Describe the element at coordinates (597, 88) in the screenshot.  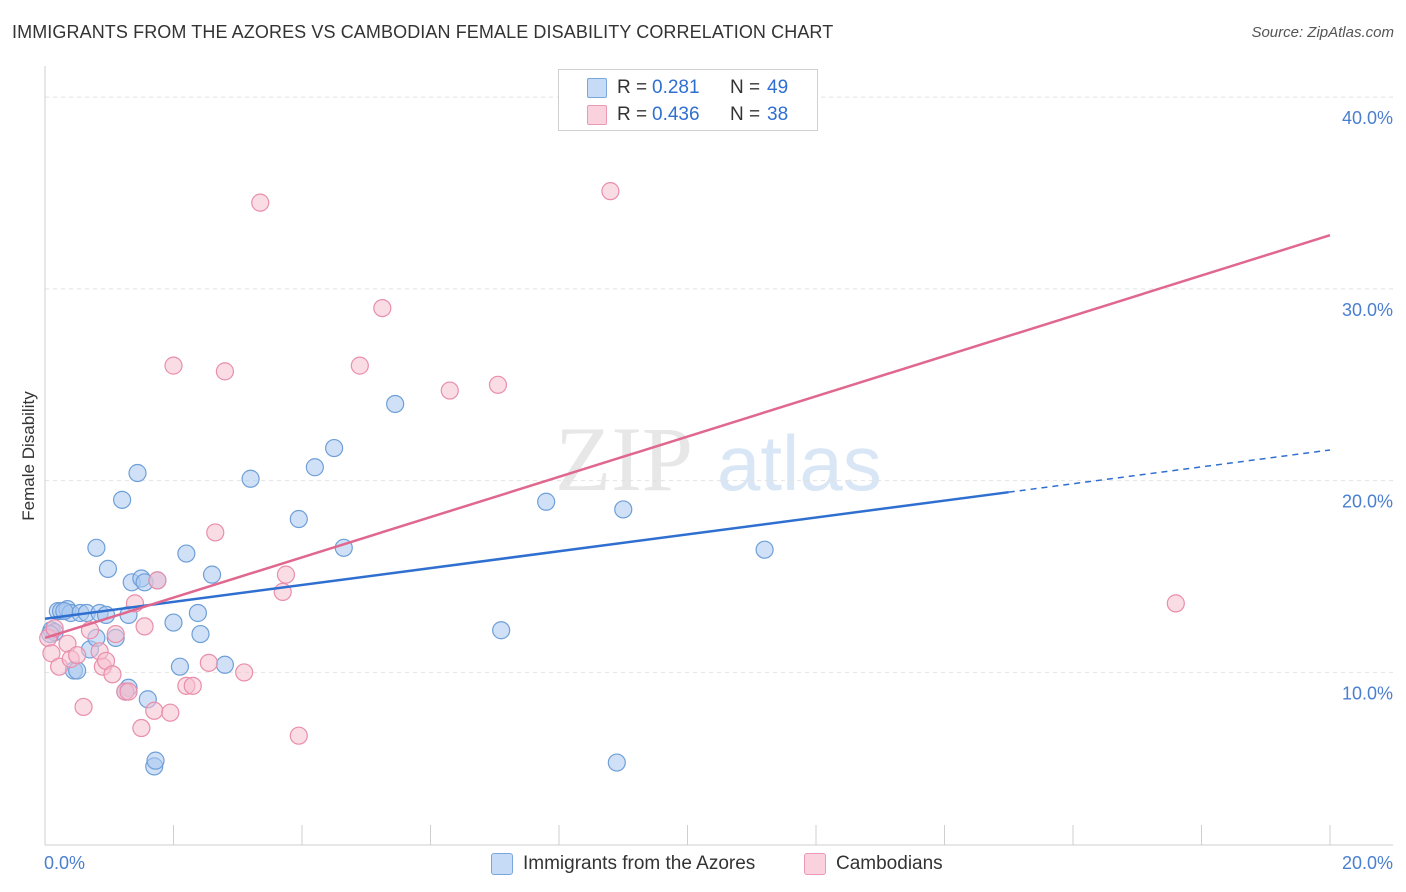
I see `legend-swatch-blue` at that location.